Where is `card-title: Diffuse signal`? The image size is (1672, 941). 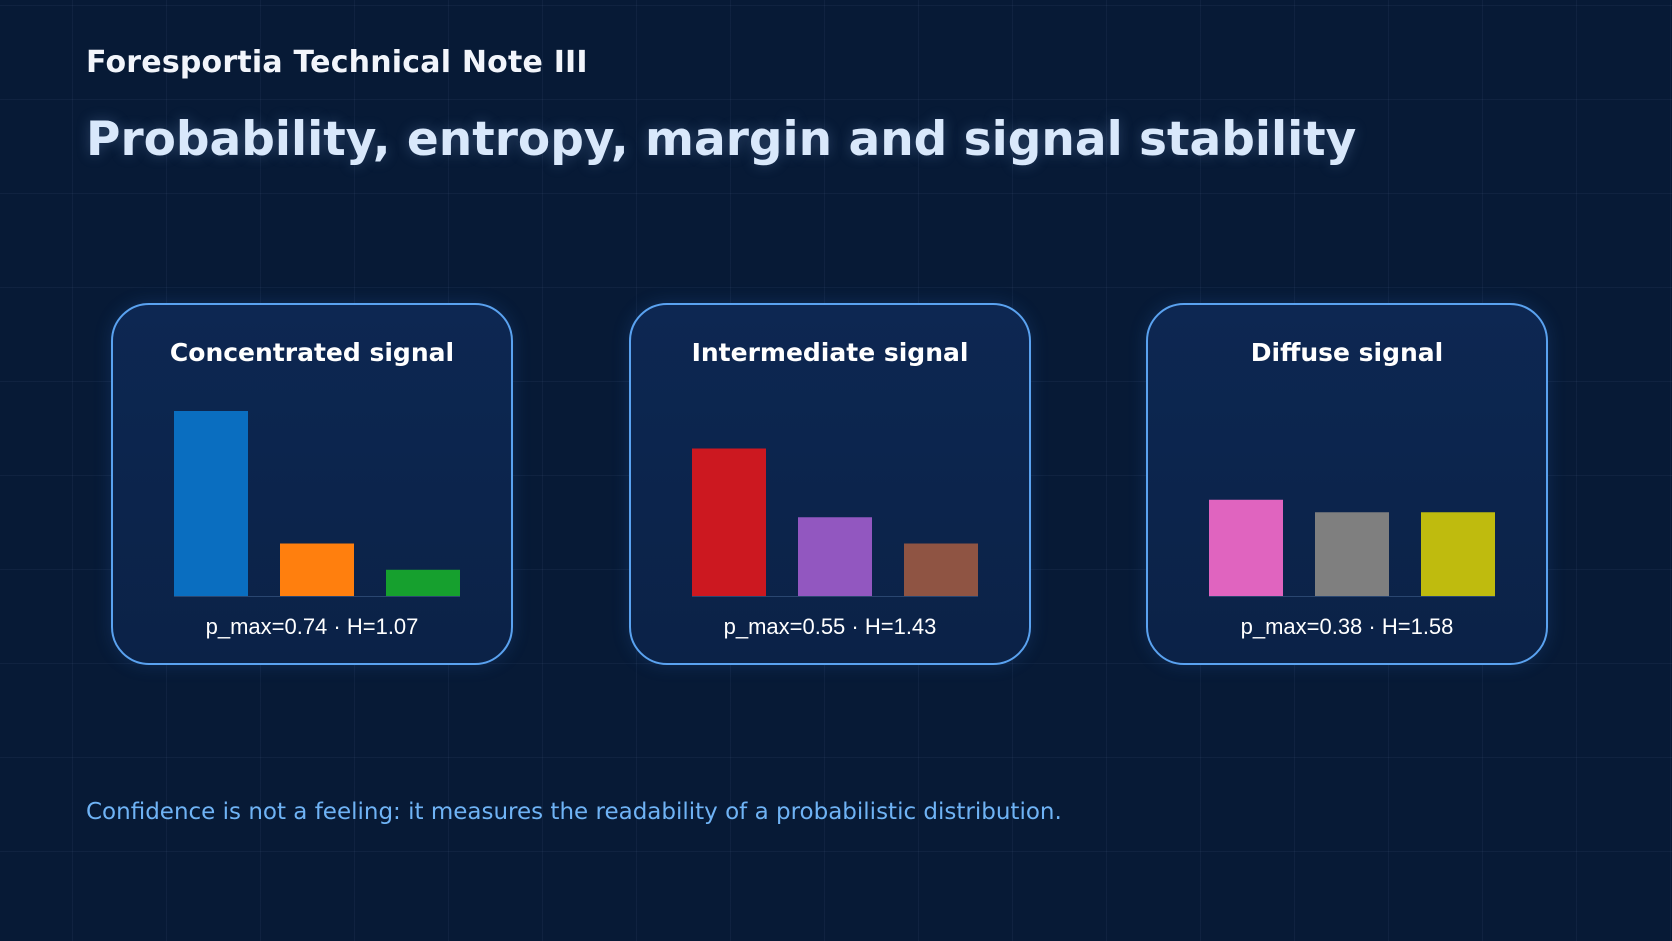 card-title: Diffuse signal is located at coordinates (1347, 352).